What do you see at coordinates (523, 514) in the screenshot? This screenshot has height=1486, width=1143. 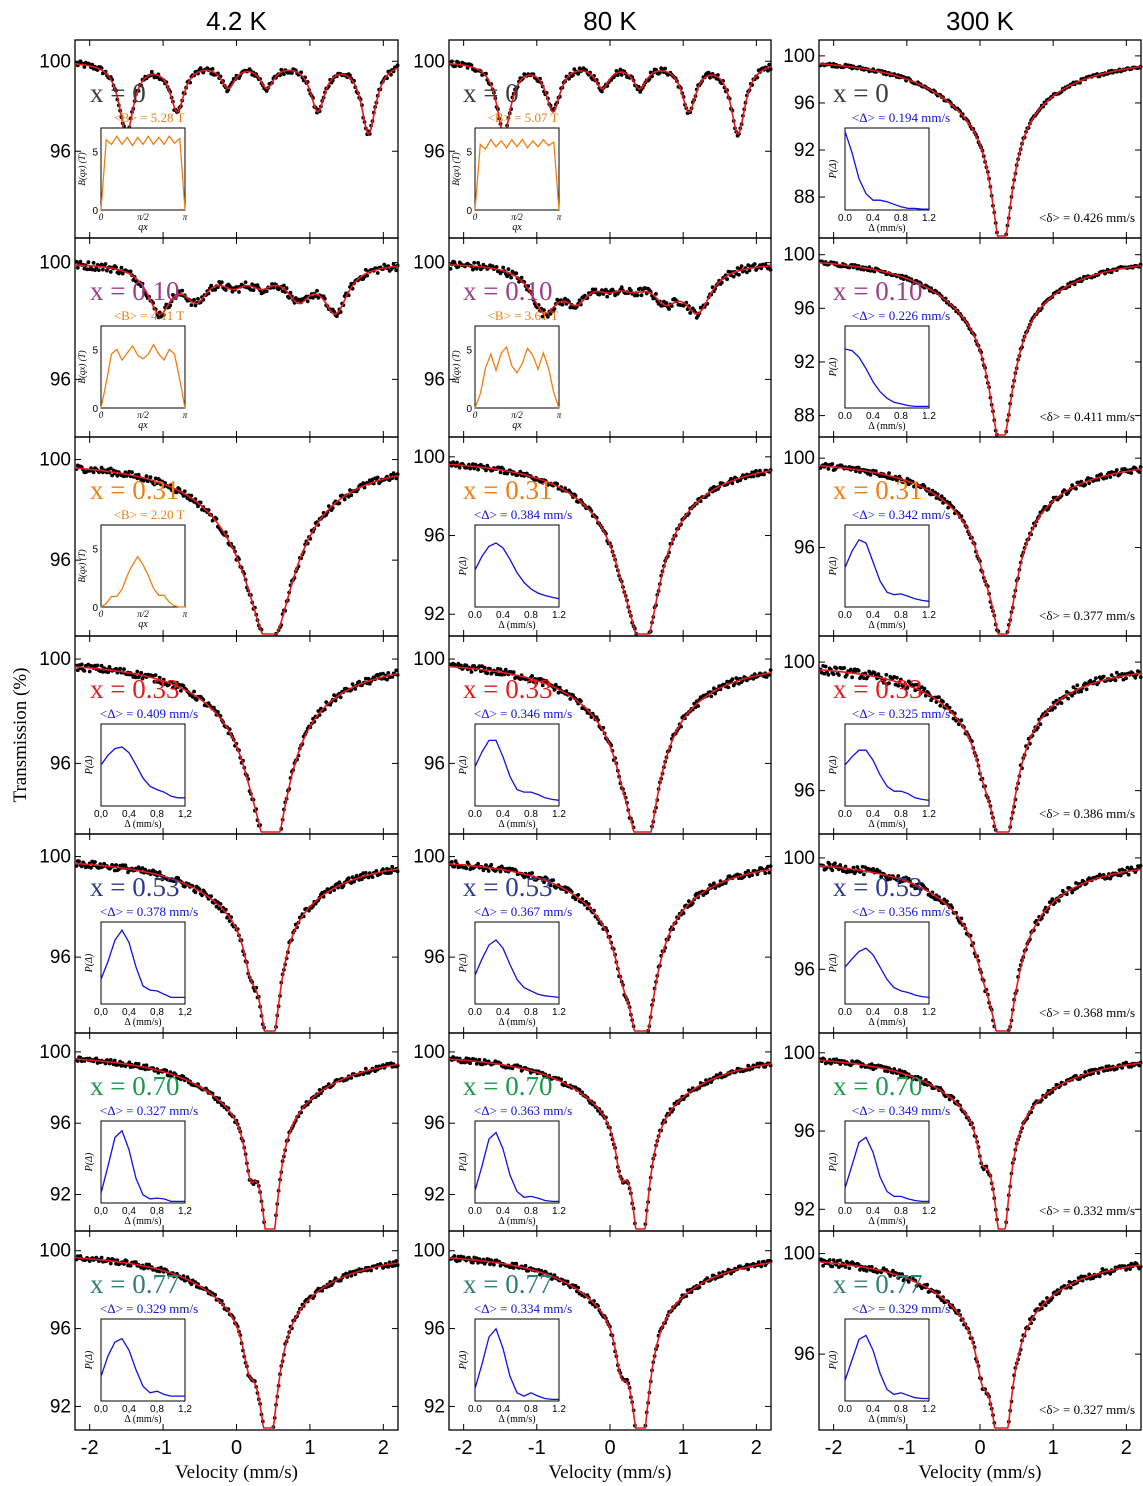 I see `inset-average-label: <Δ> = 0.384 mm/s` at bounding box center [523, 514].